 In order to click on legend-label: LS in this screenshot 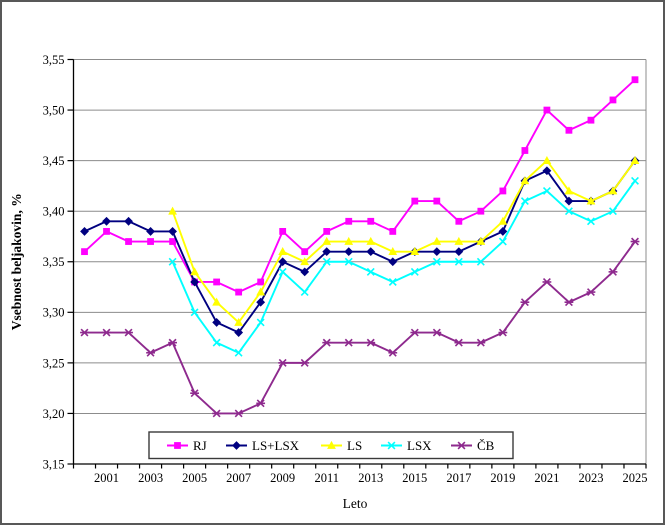, I will do `click(354, 445)`.